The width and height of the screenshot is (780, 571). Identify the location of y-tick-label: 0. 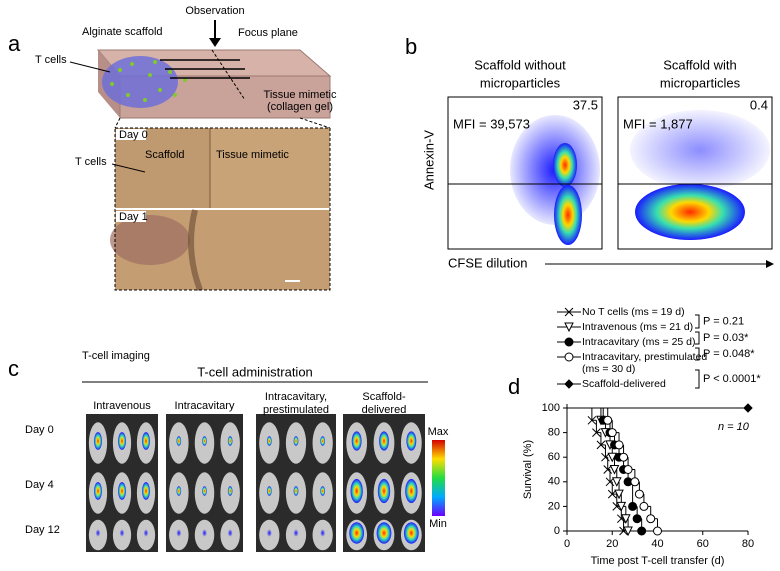
(557, 531).